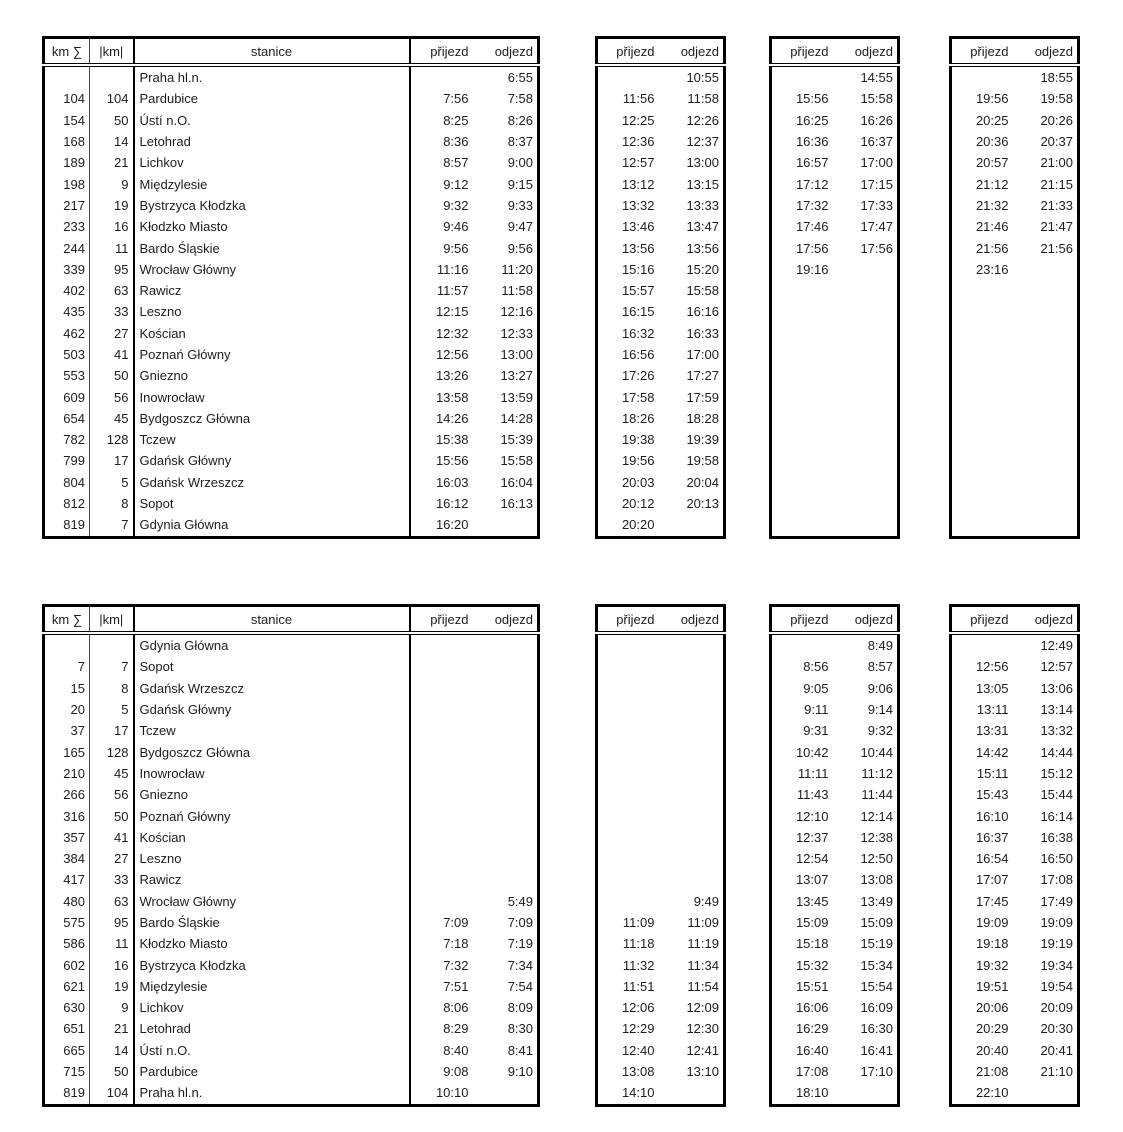 The height and width of the screenshot is (1132, 1123). I want to click on arrival-time-cell: 15:38, so click(452, 440).